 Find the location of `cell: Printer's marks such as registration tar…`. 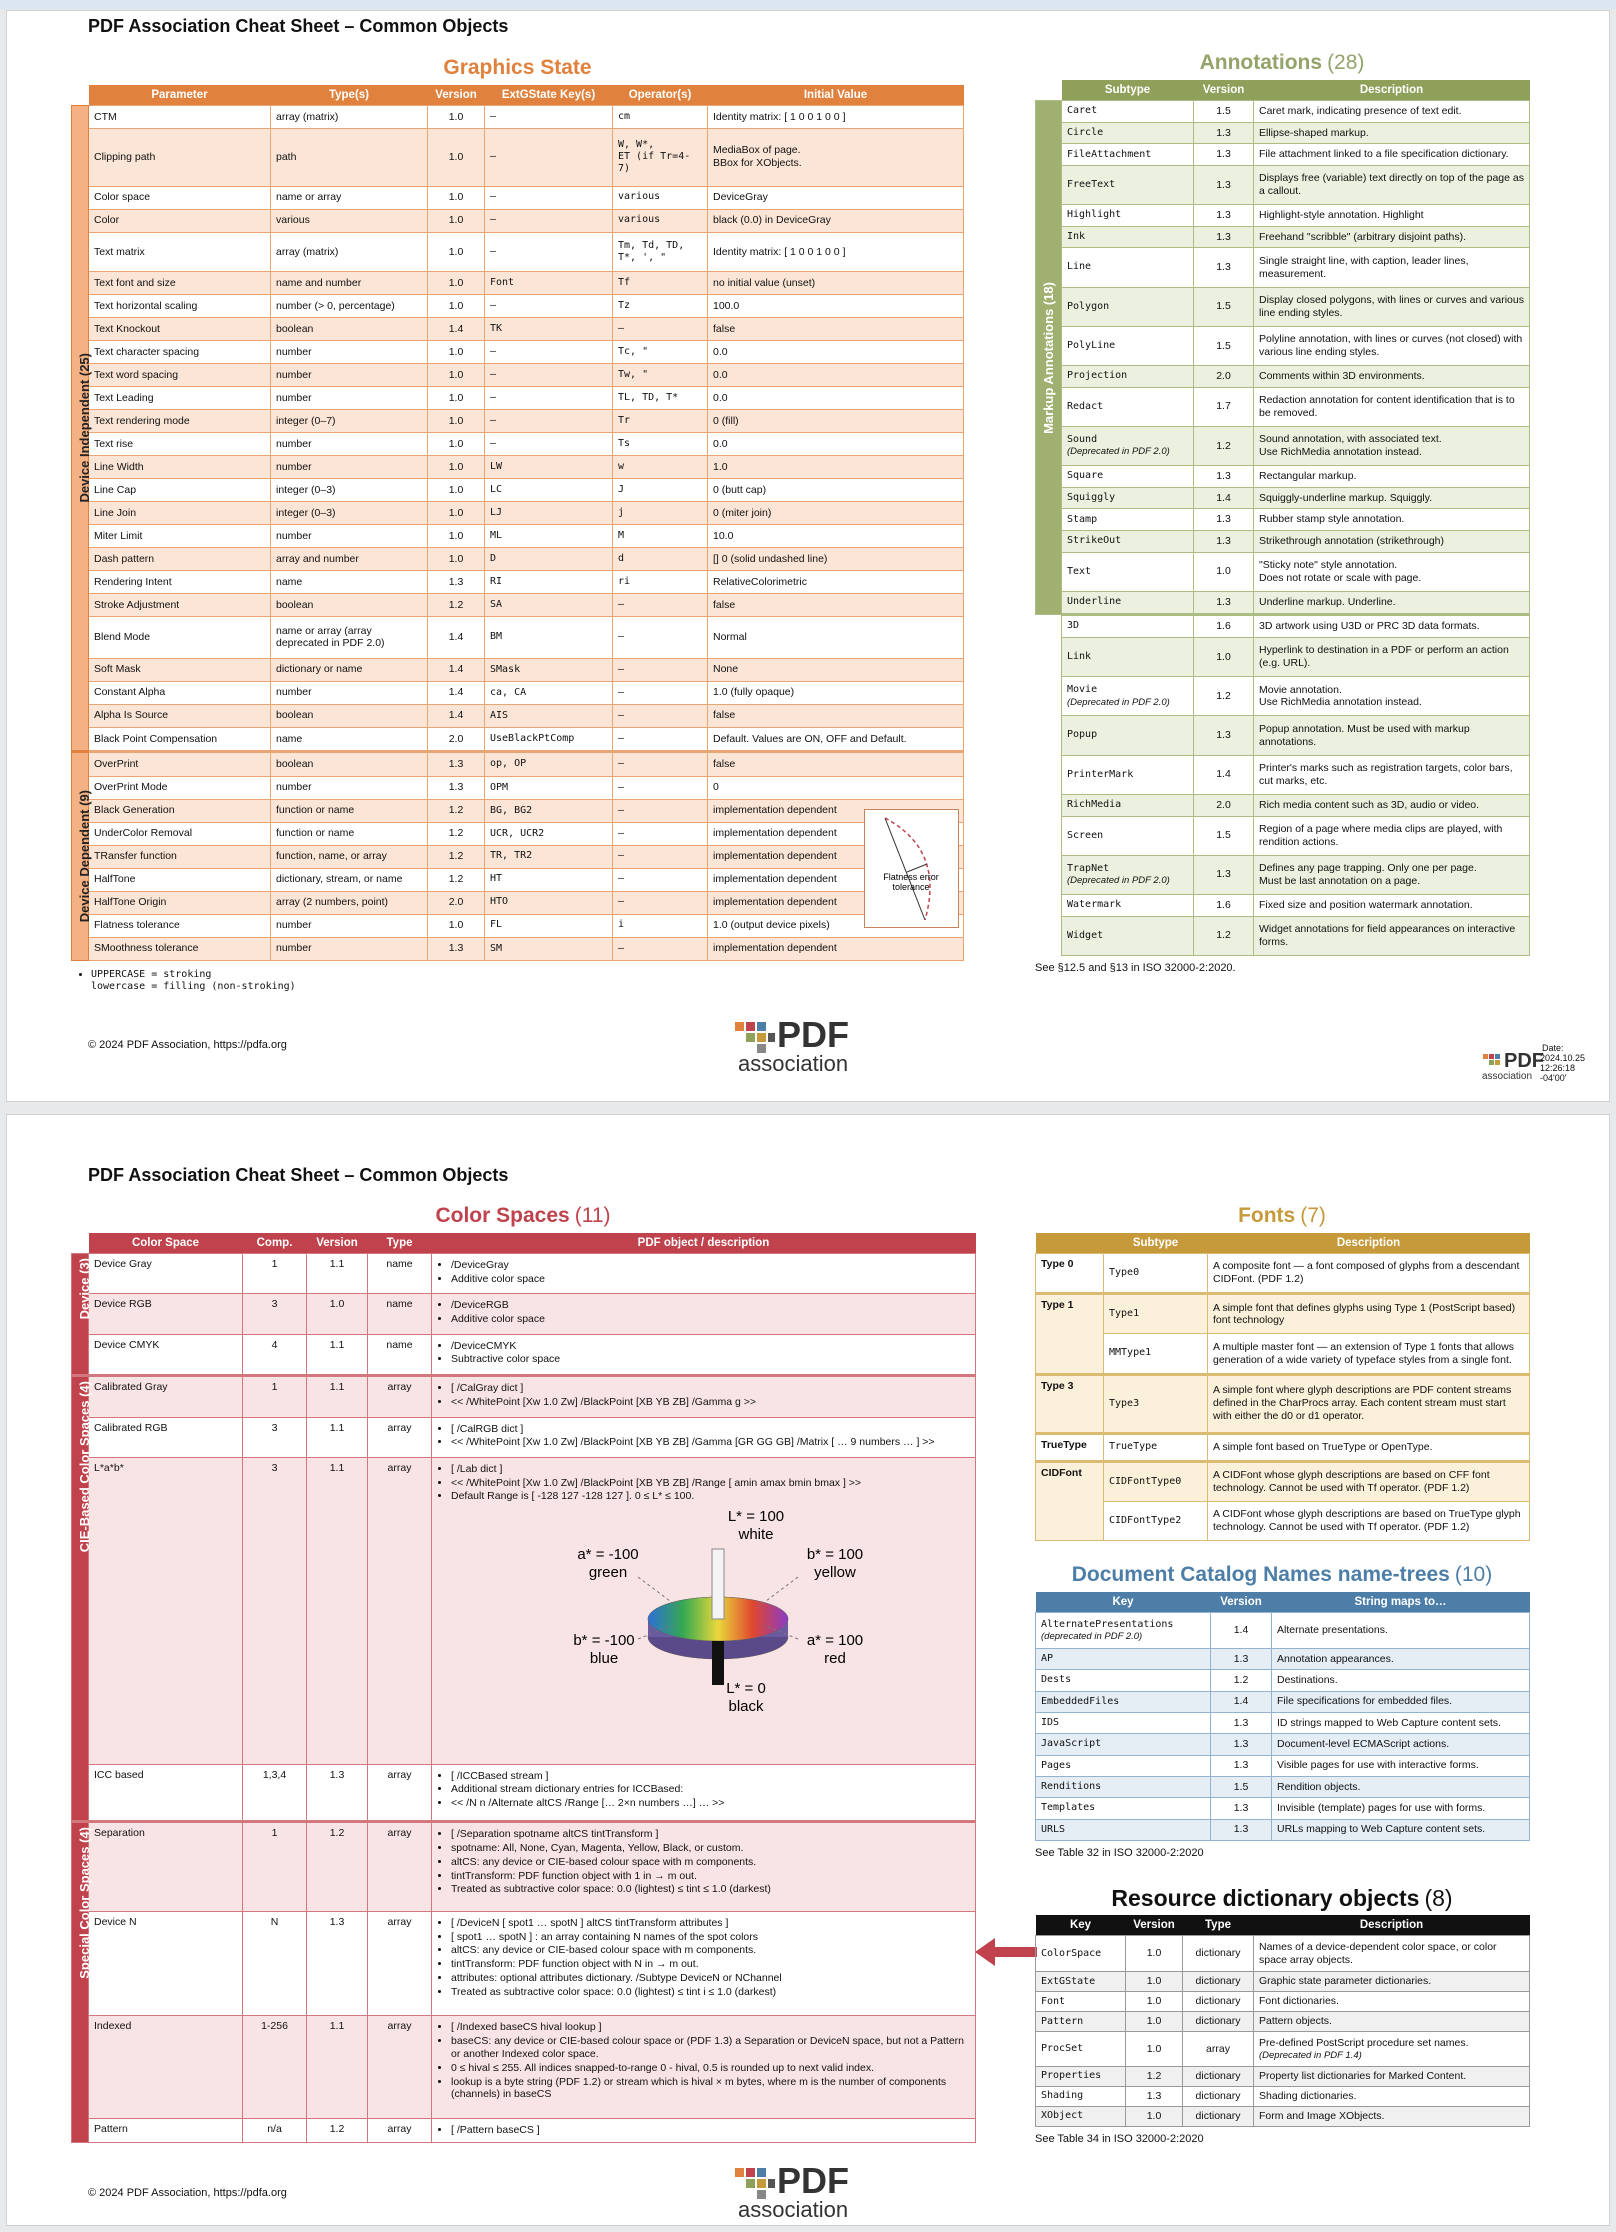

cell: Printer's marks such as registration tar… is located at coordinates (1391, 774).